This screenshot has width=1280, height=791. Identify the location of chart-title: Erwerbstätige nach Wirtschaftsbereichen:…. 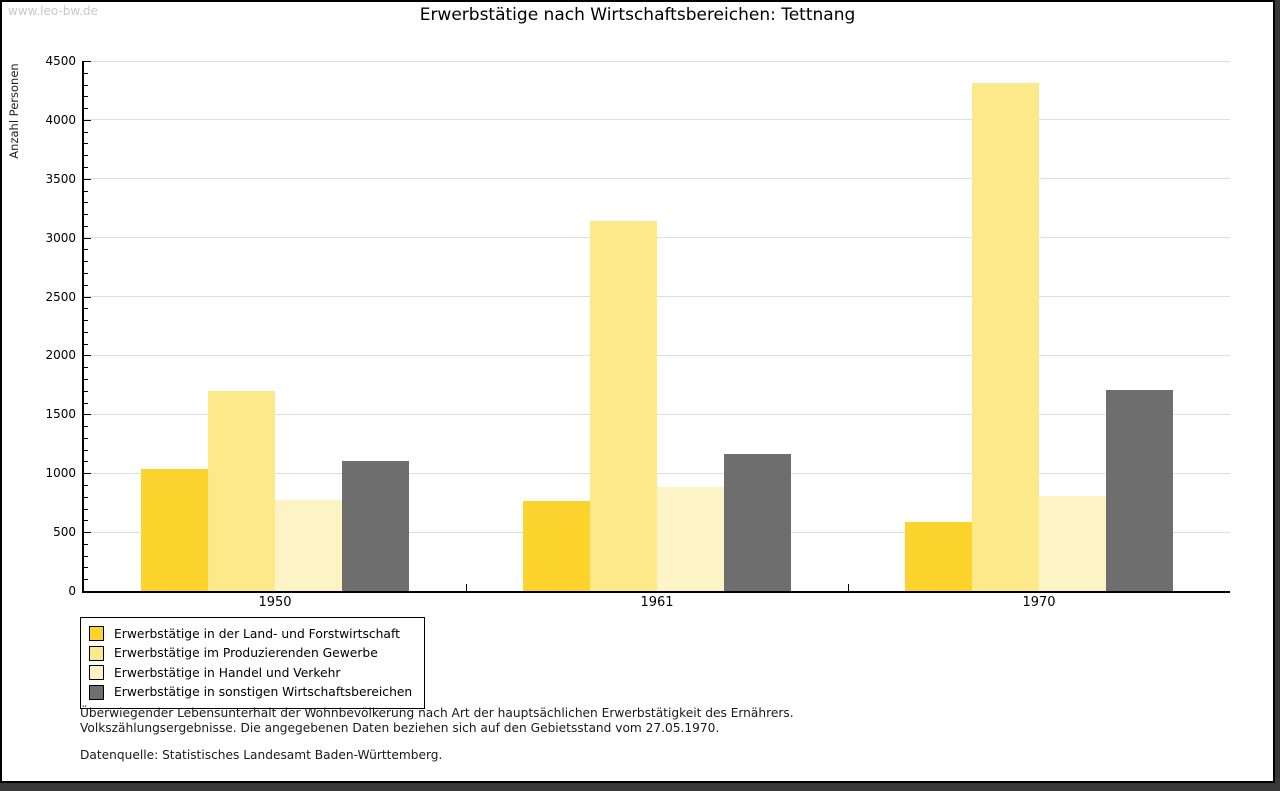
(637, 15).